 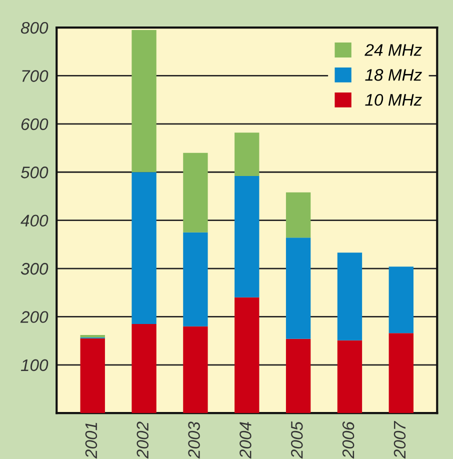 What do you see at coordinates (34, 28) in the screenshot?
I see `y-tick-label: 800` at bounding box center [34, 28].